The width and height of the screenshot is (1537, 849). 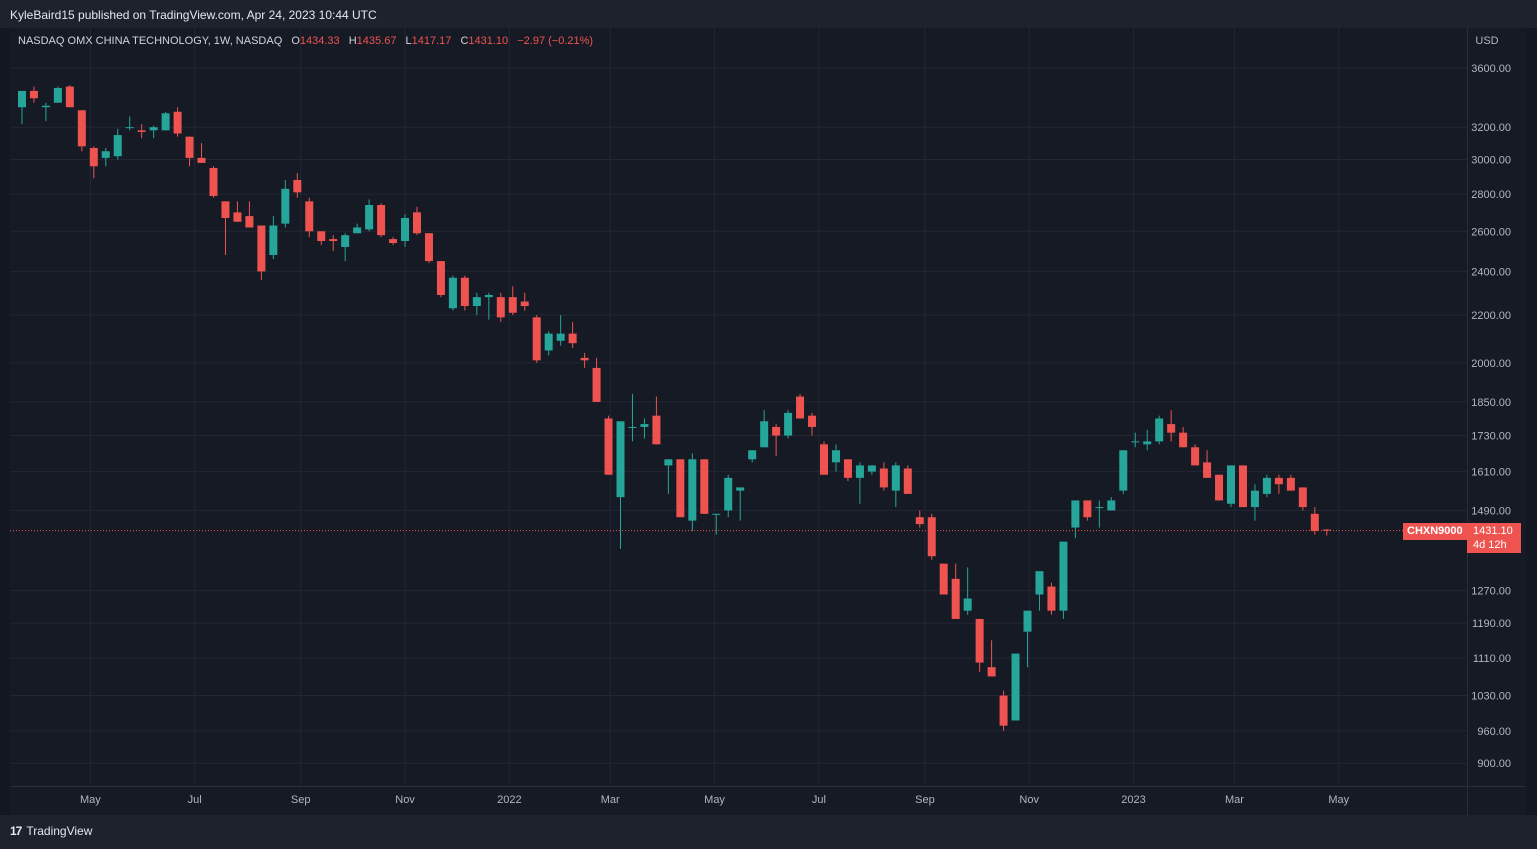 I want to click on x-tick-label: Mar, so click(x=610, y=800).